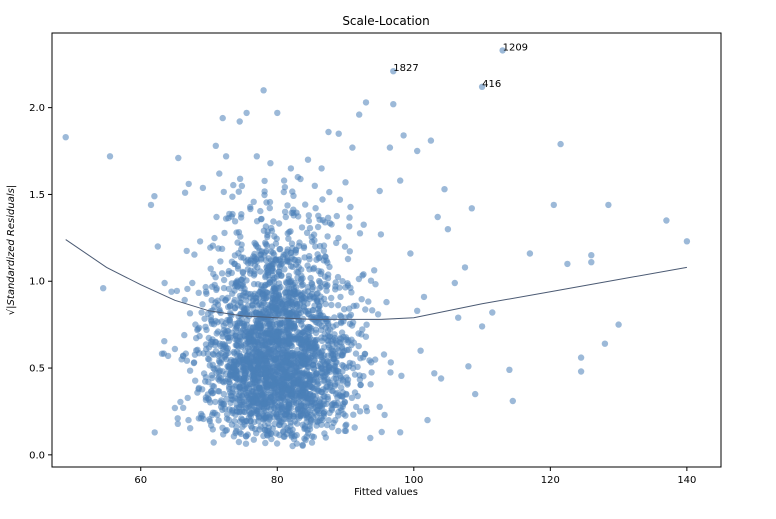  Describe the element at coordinates (415, 476) in the screenshot. I see `x-axis: 60 80 100 120 140` at that location.